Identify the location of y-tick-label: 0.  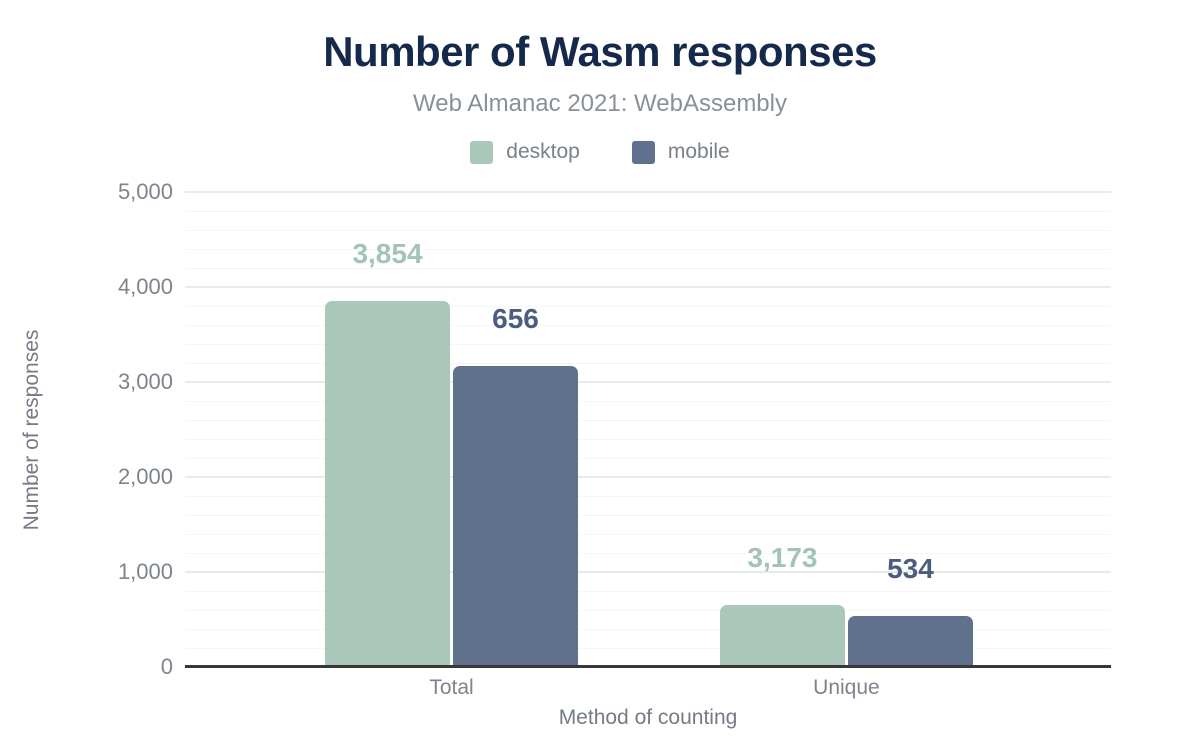
(166, 666).